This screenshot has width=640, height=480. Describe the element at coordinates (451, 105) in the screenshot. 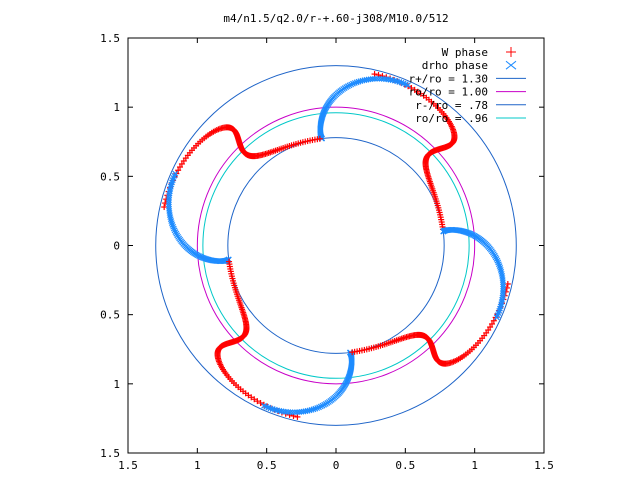

I see `legend-label: r-/ro = .78` at that location.